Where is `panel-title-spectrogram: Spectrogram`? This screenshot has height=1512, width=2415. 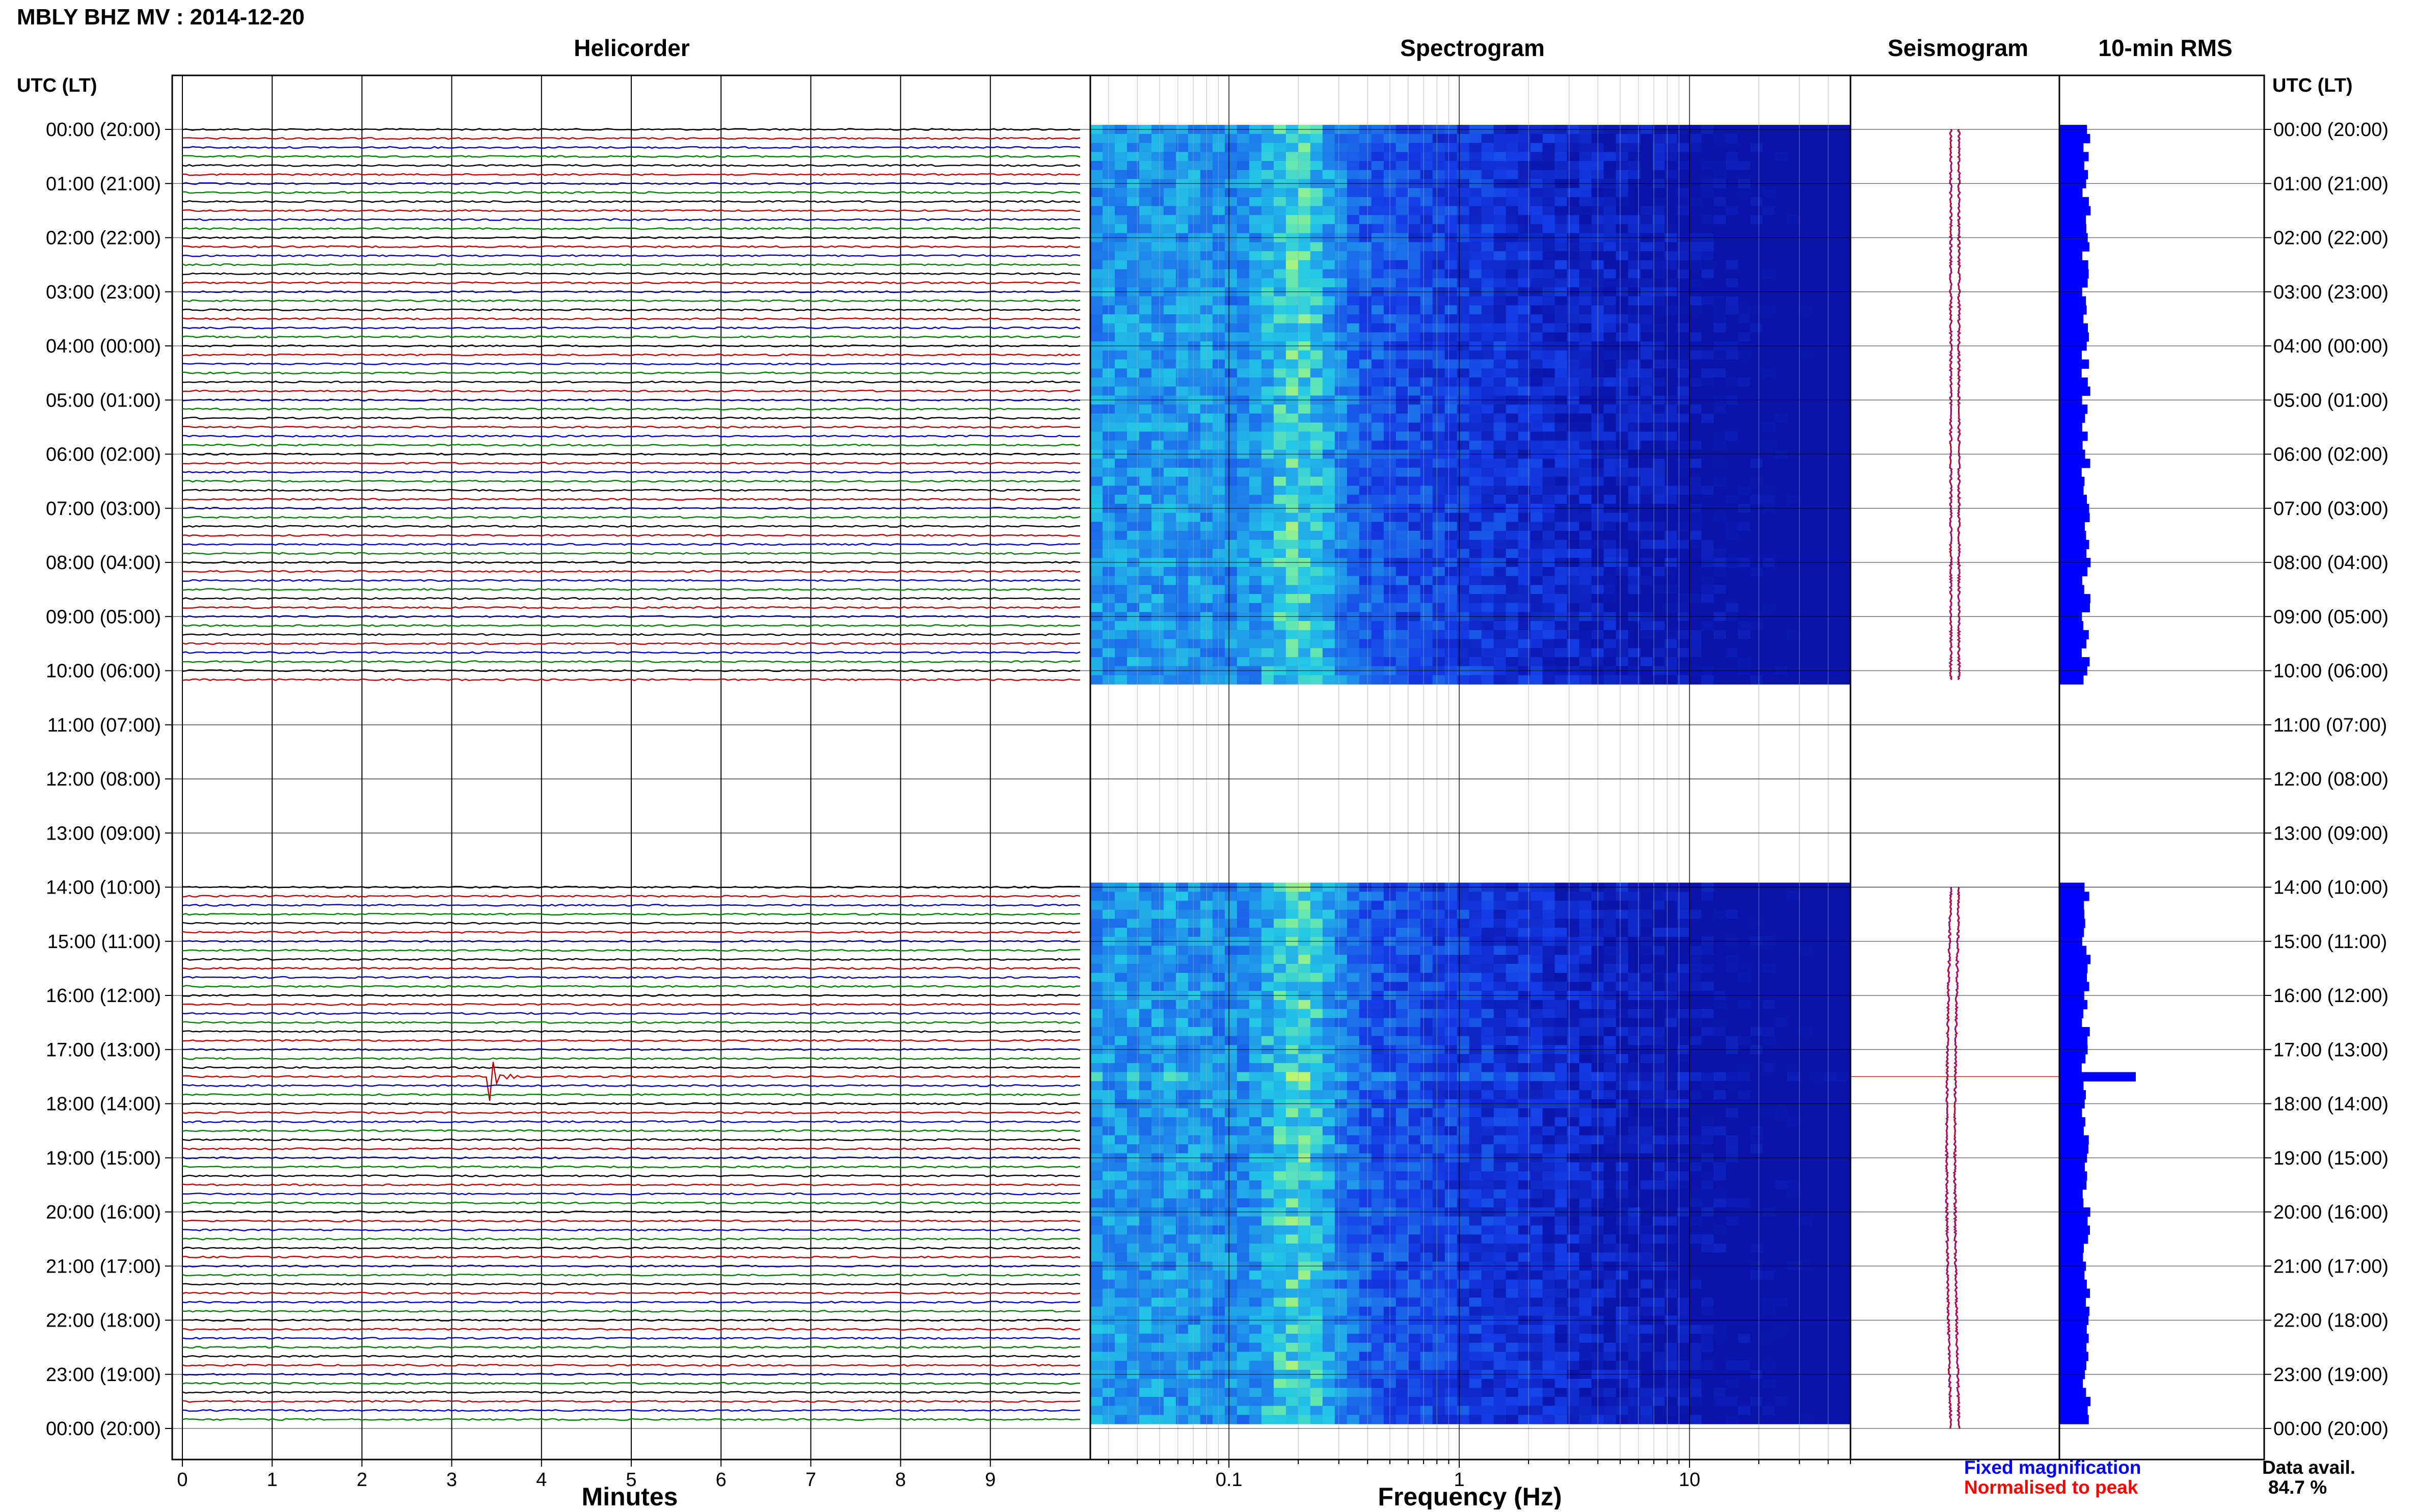
panel-title-spectrogram: Spectrogram is located at coordinates (1473, 48).